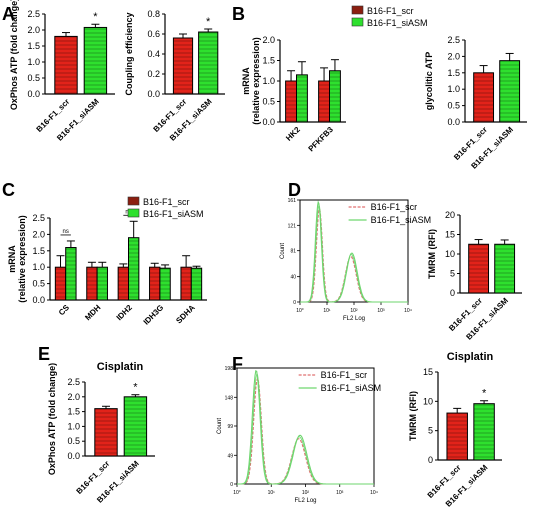  I want to click on x-tick-label: MDH, so click(92, 312).